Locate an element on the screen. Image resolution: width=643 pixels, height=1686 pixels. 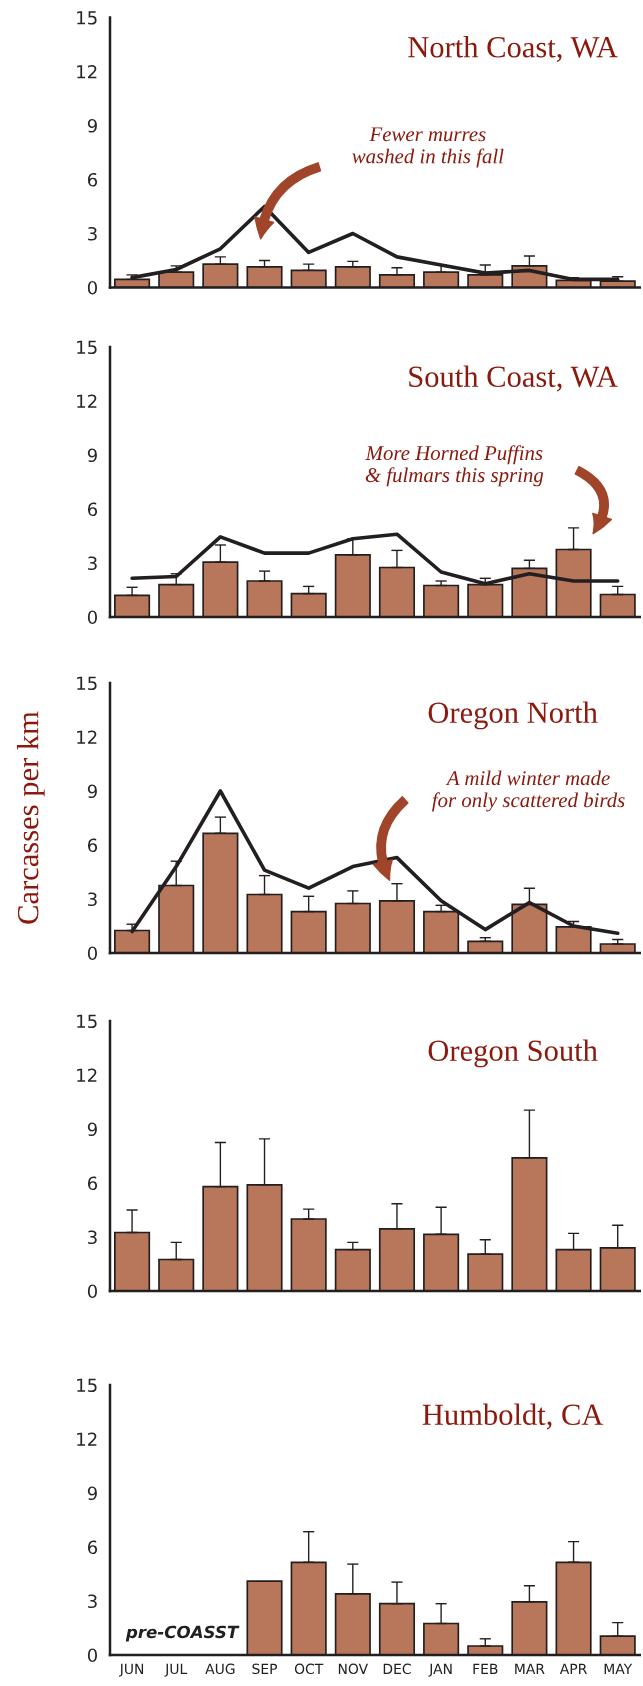
text: Humboldt, CA is located at coordinates (513, 1416).